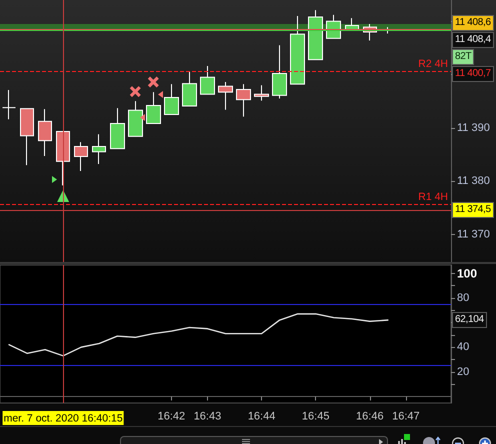  I want to click on y-tick-label: 11 380, so click(473, 181).